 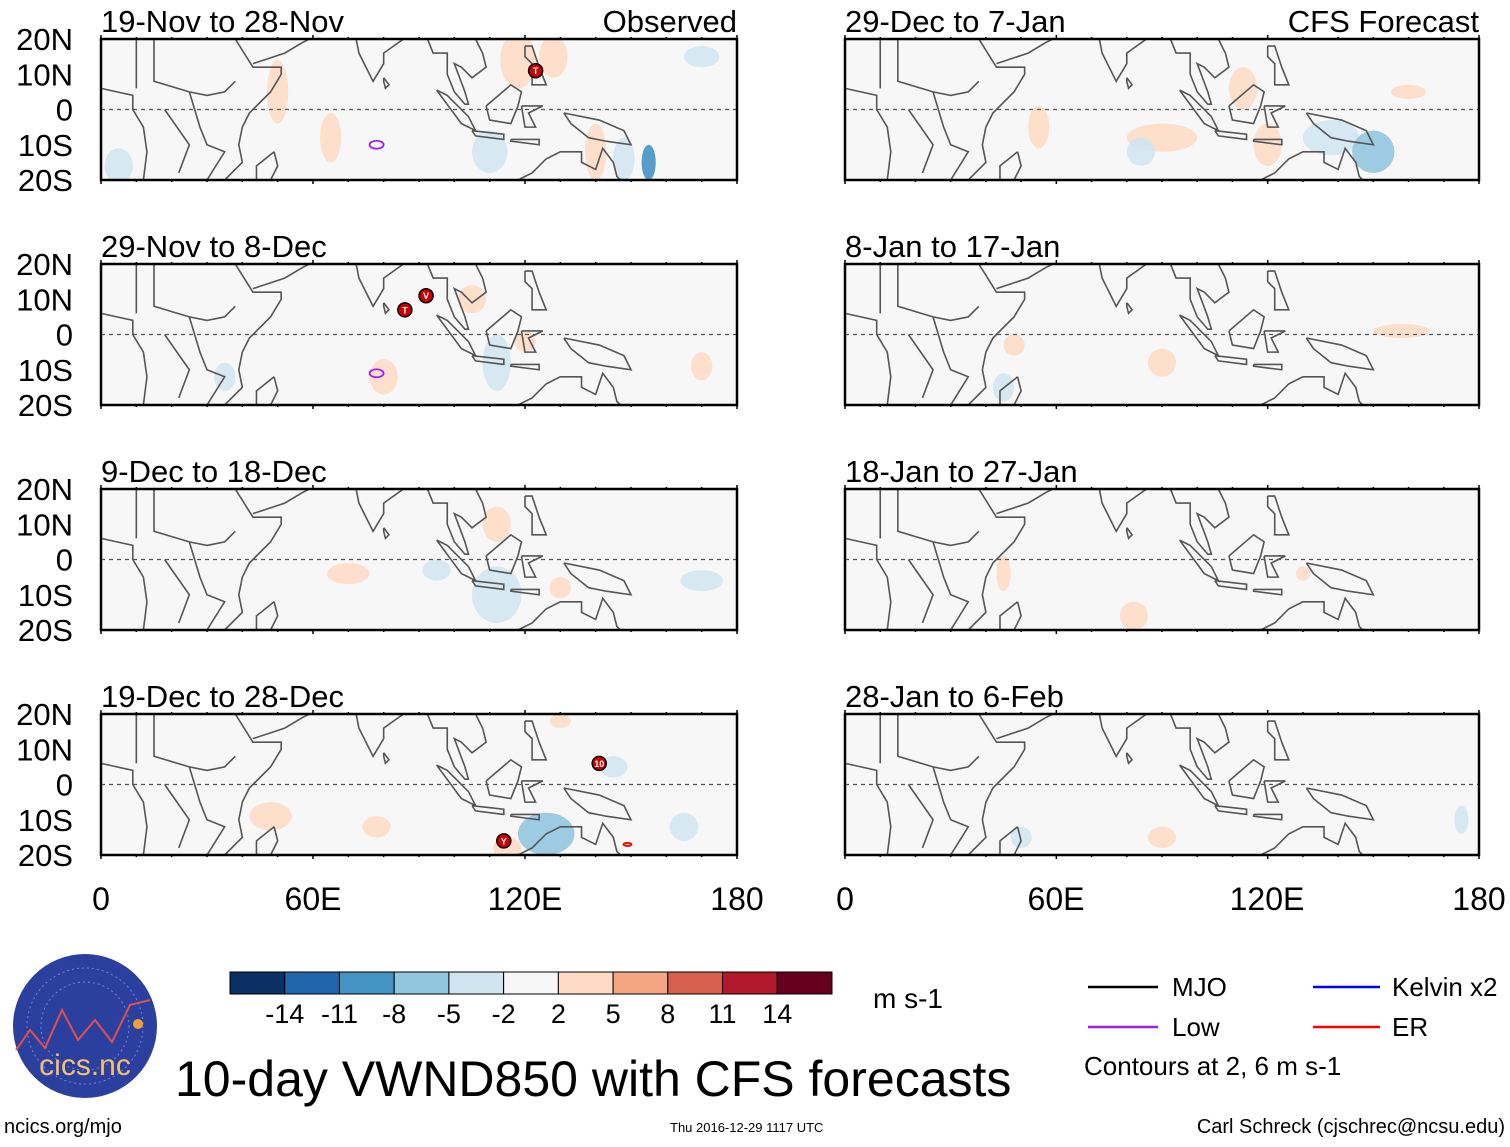 I want to click on colorbar: -14 -11 -8 -5 -2 2 5 8 11 14, so click(x=531, y=1000).